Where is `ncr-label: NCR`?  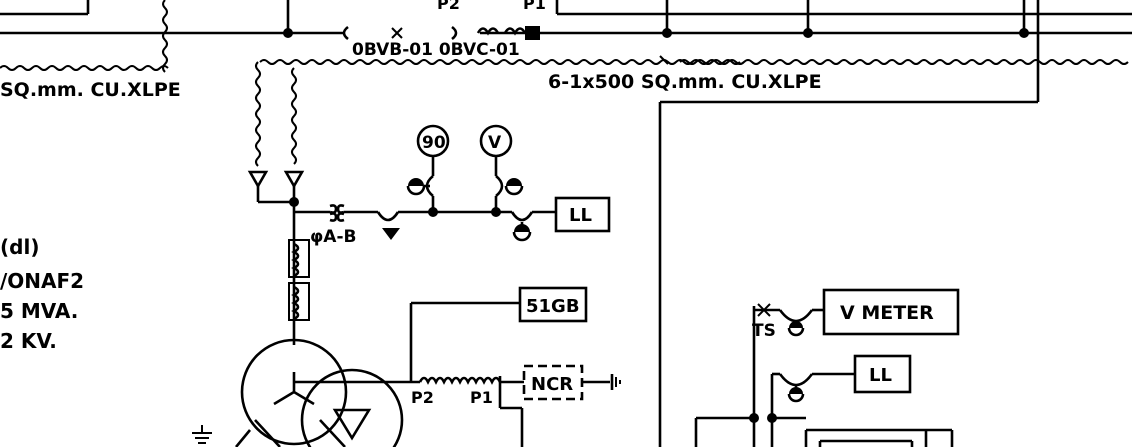 ncr-label: NCR is located at coordinates (552, 384).